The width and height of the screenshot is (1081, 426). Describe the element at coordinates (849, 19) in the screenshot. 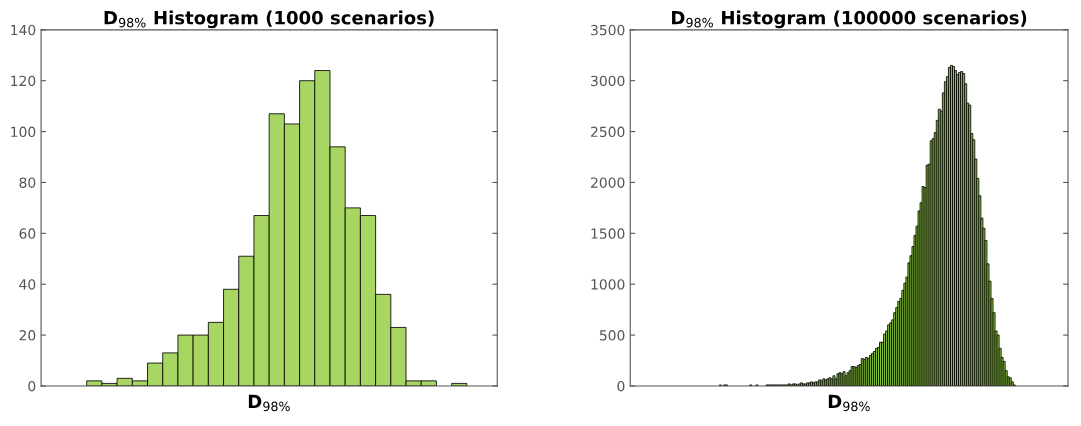

I see `chart-title: D$_{98%}$ Histogram (100000 scenarios)` at that location.